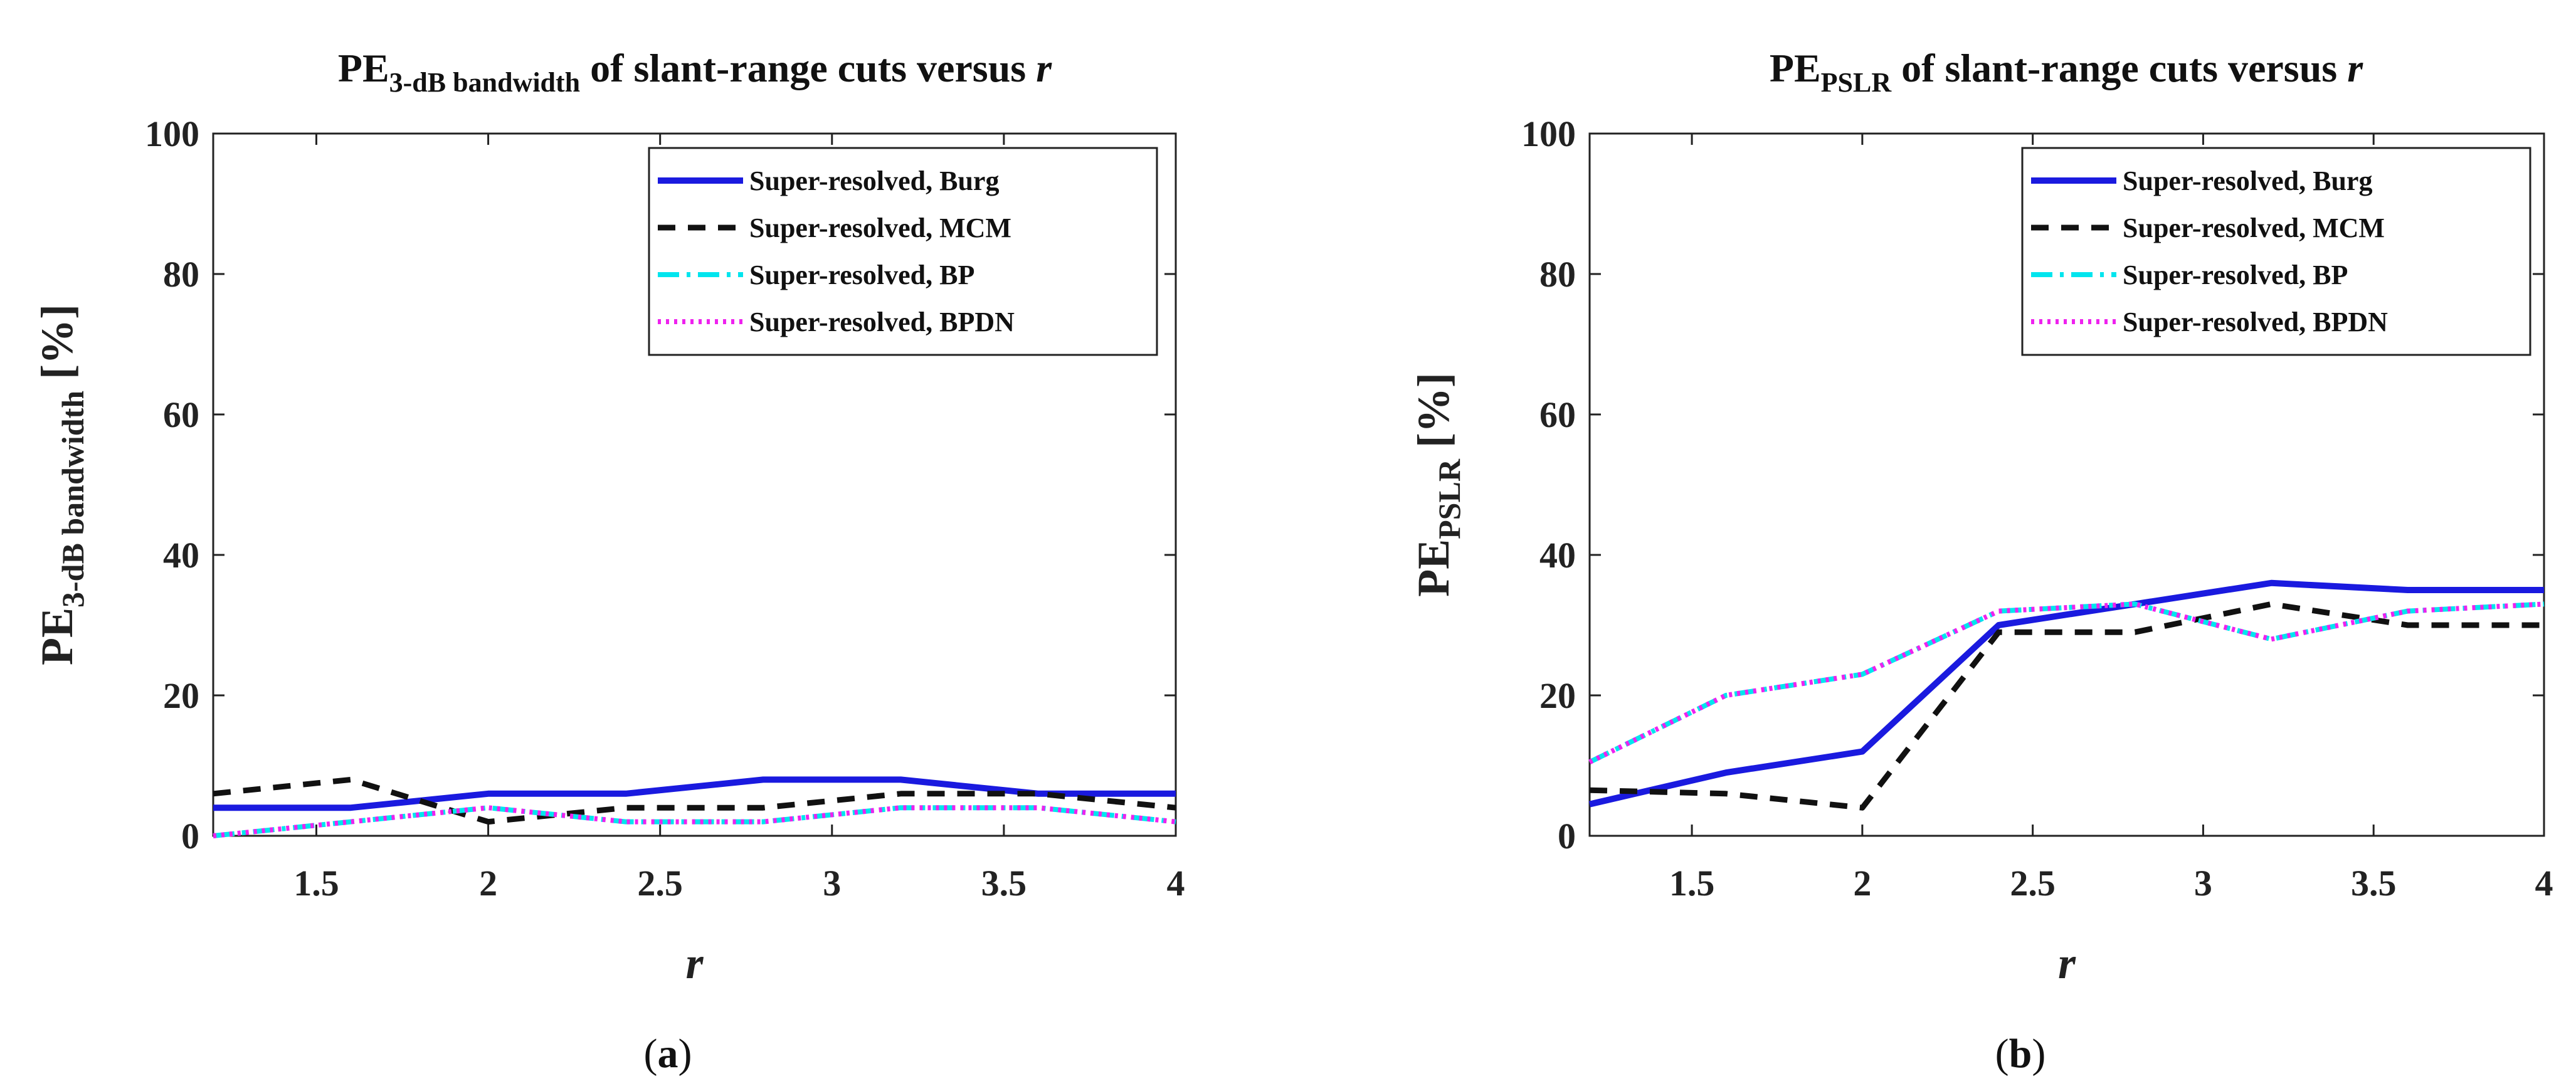  Describe the element at coordinates (1437, 484) in the screenshot. I see `y-axis-label: PEPSLR [%]` at that location.